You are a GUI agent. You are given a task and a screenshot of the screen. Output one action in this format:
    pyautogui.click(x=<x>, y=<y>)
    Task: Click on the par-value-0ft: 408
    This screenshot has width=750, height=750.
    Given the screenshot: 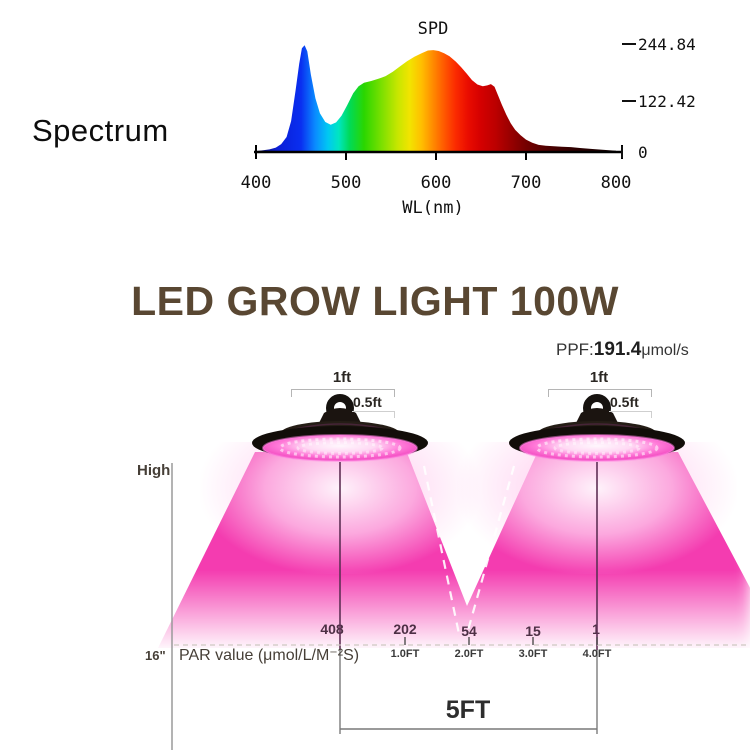 What is the action you would take?
    pyautogui.click(x=332, y=629)
    